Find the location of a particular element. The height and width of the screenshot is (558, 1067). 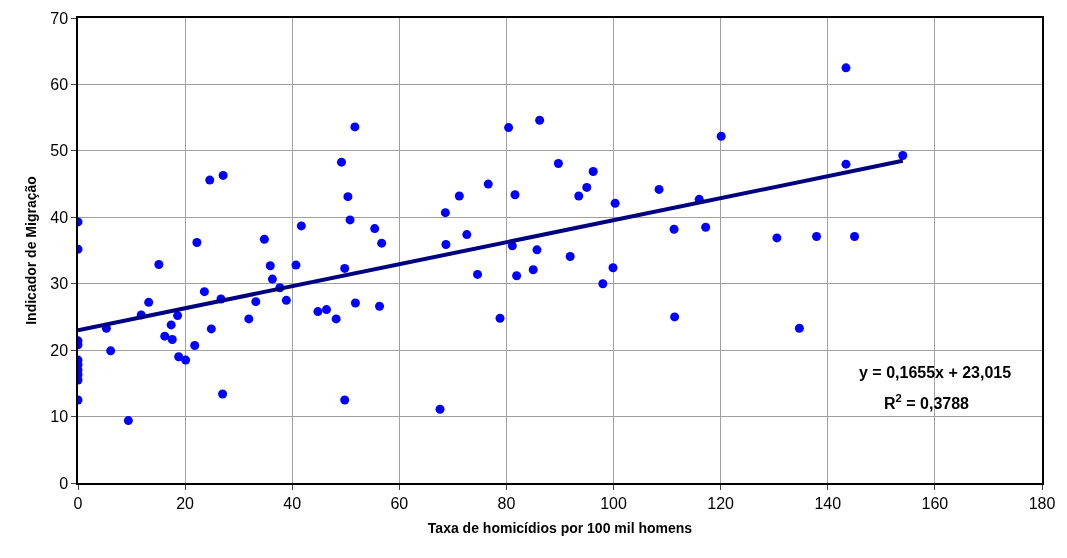

x-tick-label: 0 is located at coordinates (78, 503).